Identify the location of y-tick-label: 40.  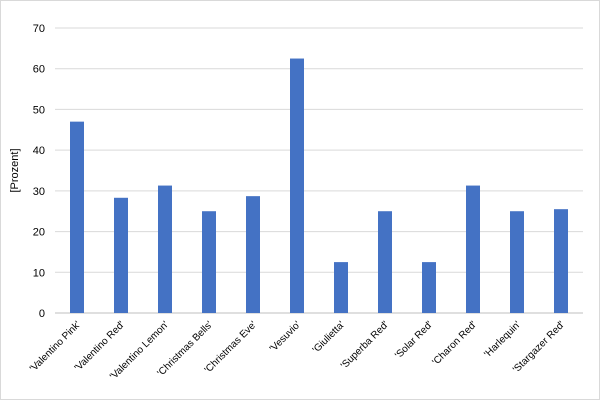
(39, 151).